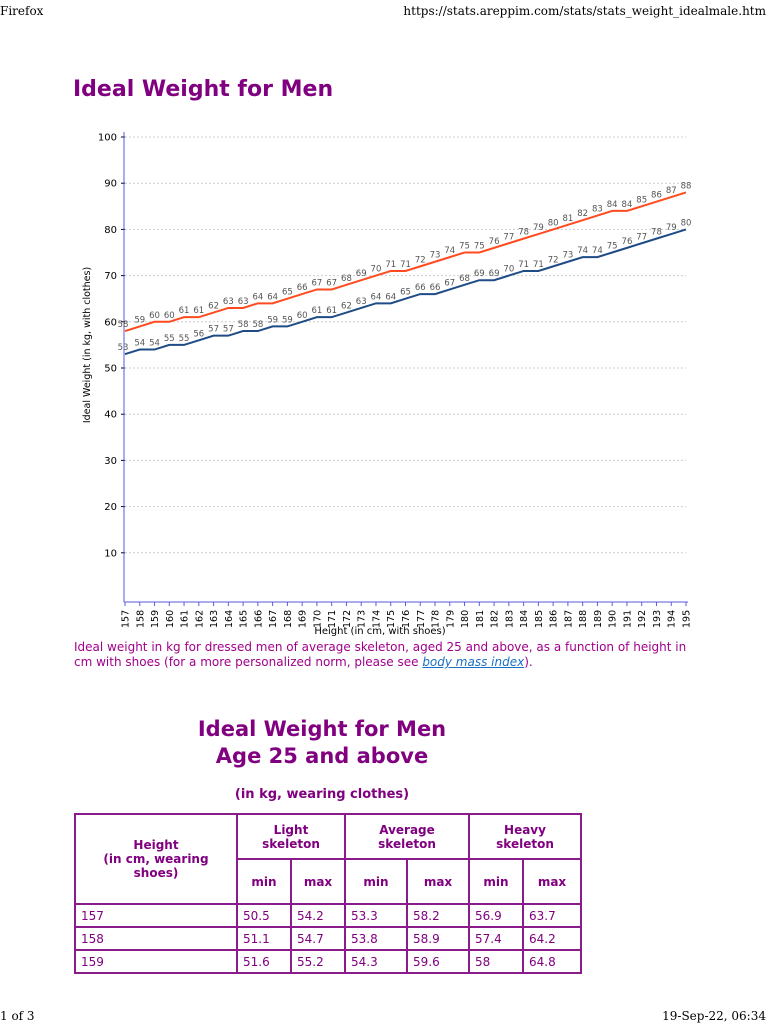 The width and height of the screenshot is (768, 1024). I want to click on table-cell: 64.2, so click(552, 938).